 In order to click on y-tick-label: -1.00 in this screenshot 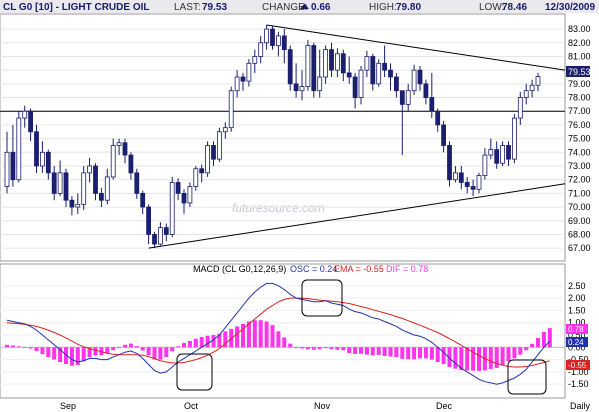, I will do `click(578, 372)`.